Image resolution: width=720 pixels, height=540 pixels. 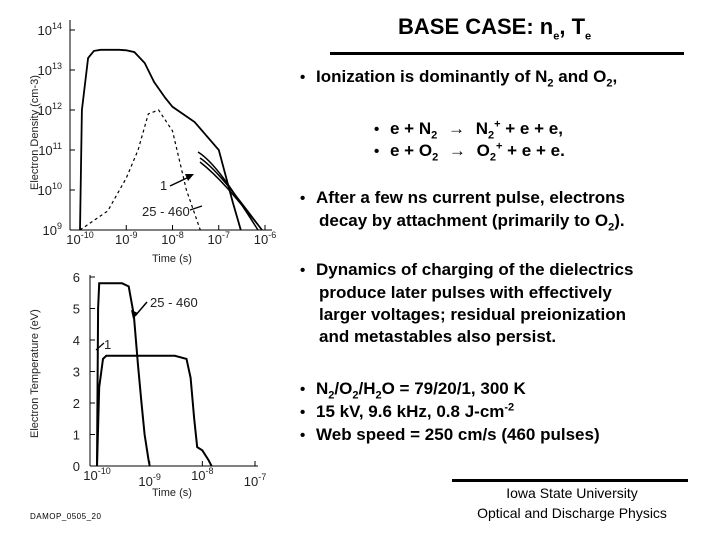 What do you see at coordinates (265, 238) in the screenshot?
I see `density-x-tick-label: 10⁻⁶` at bounding box center [265, 238].